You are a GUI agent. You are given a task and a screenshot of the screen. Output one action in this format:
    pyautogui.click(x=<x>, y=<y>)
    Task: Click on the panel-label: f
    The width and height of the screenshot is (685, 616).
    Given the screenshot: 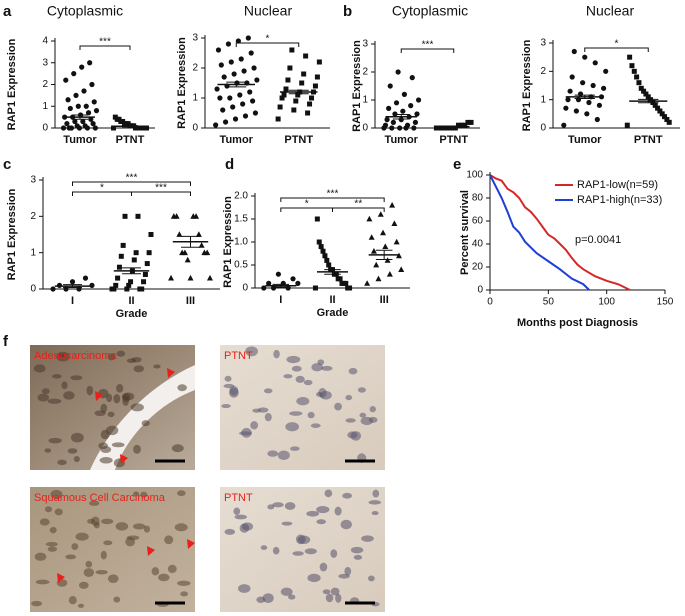 What is the action you would take?
    pyautogui.click(x=6, y=341)
    